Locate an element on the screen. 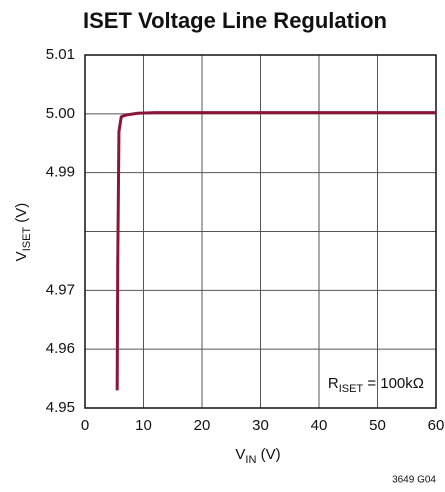 This screenshot has height=492, width=445. footnote: 3649 G04 is located at coordinates (414, 480).